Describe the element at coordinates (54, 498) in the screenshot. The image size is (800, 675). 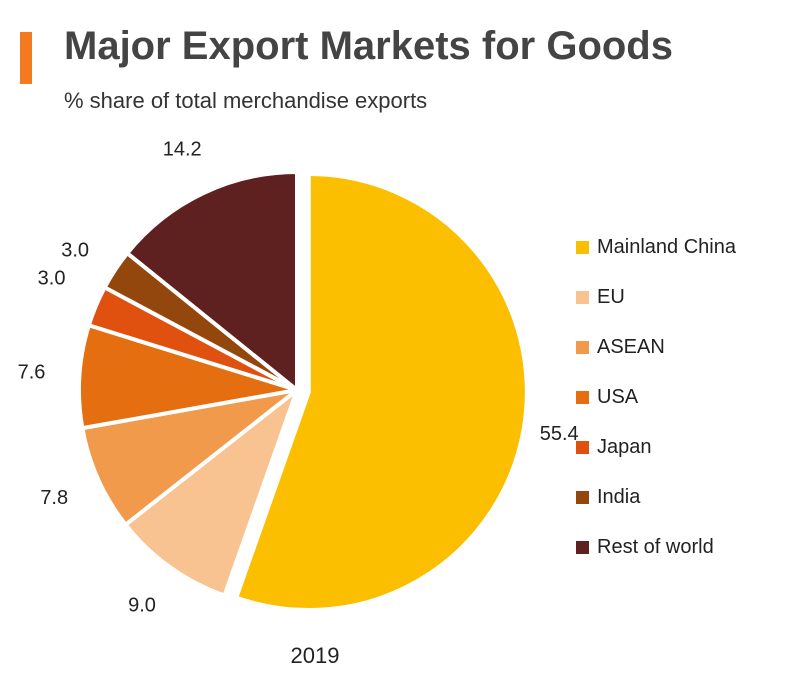
I see `data-label-asean: 7.8` at that location.